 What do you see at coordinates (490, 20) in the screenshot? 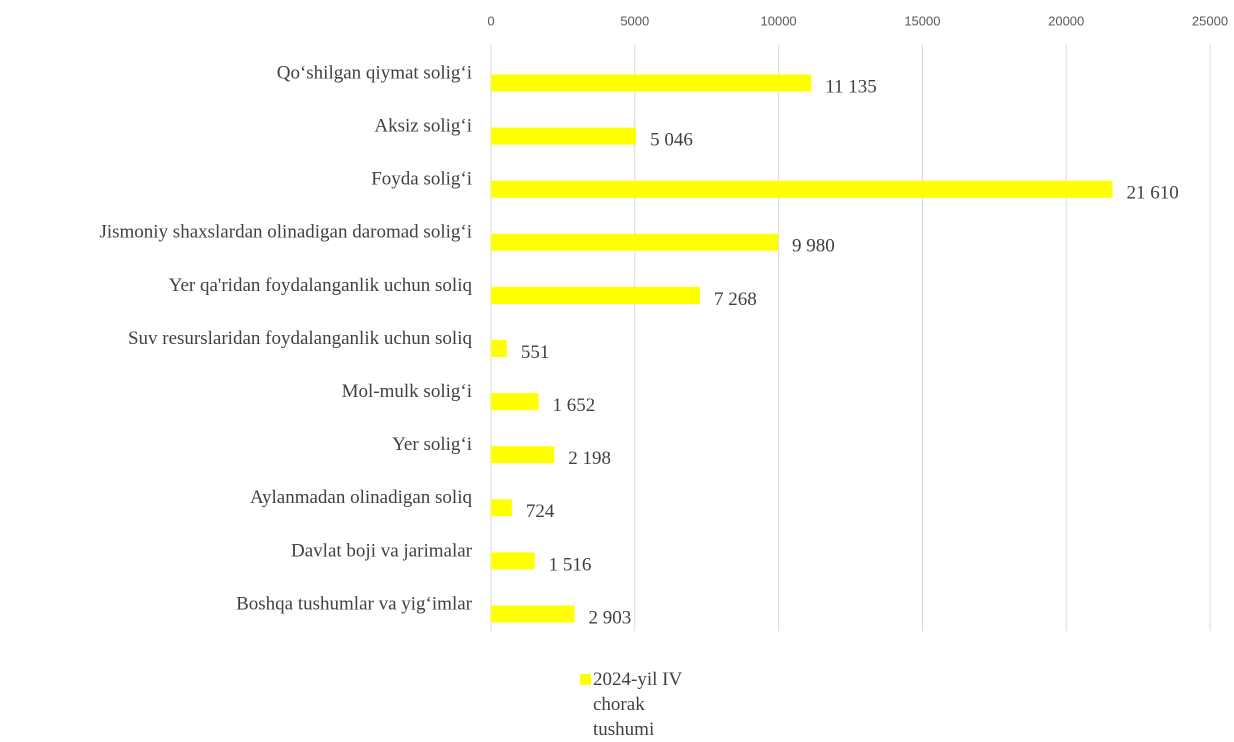
I see `x-tick-label: 0` at bounding box center [490, 20].